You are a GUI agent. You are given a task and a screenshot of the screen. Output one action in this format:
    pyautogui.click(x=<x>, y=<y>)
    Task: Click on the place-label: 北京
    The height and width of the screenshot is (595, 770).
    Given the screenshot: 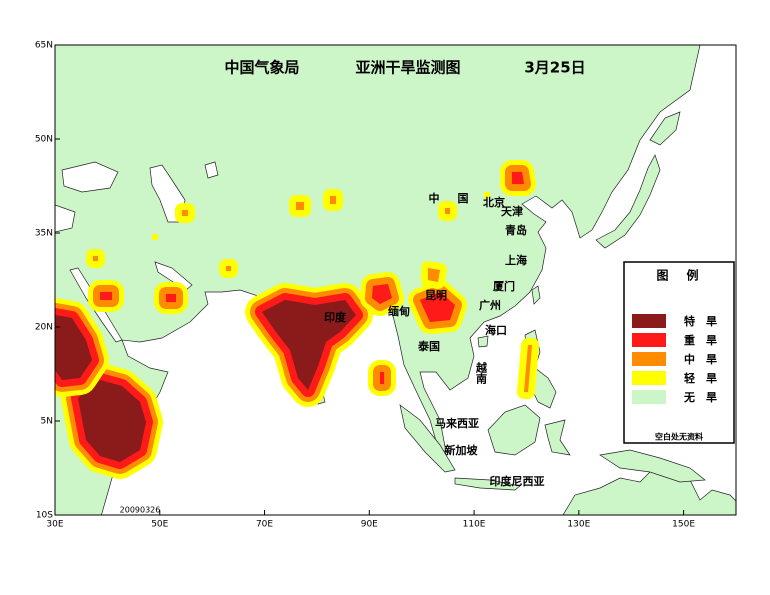 What is the action you would take?
    pyautogui.click(x=494, y=202)
    